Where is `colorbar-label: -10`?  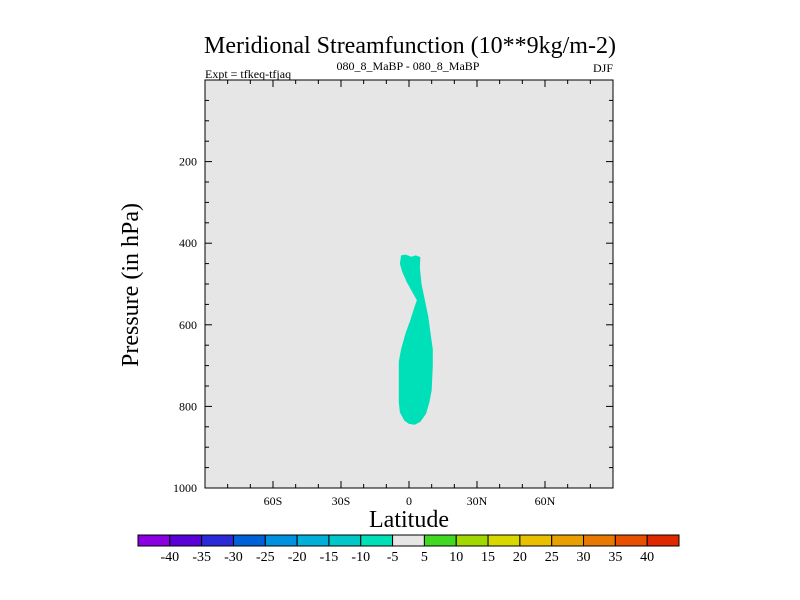
colorbar-label: -10 is located at coordinates (360, 557).